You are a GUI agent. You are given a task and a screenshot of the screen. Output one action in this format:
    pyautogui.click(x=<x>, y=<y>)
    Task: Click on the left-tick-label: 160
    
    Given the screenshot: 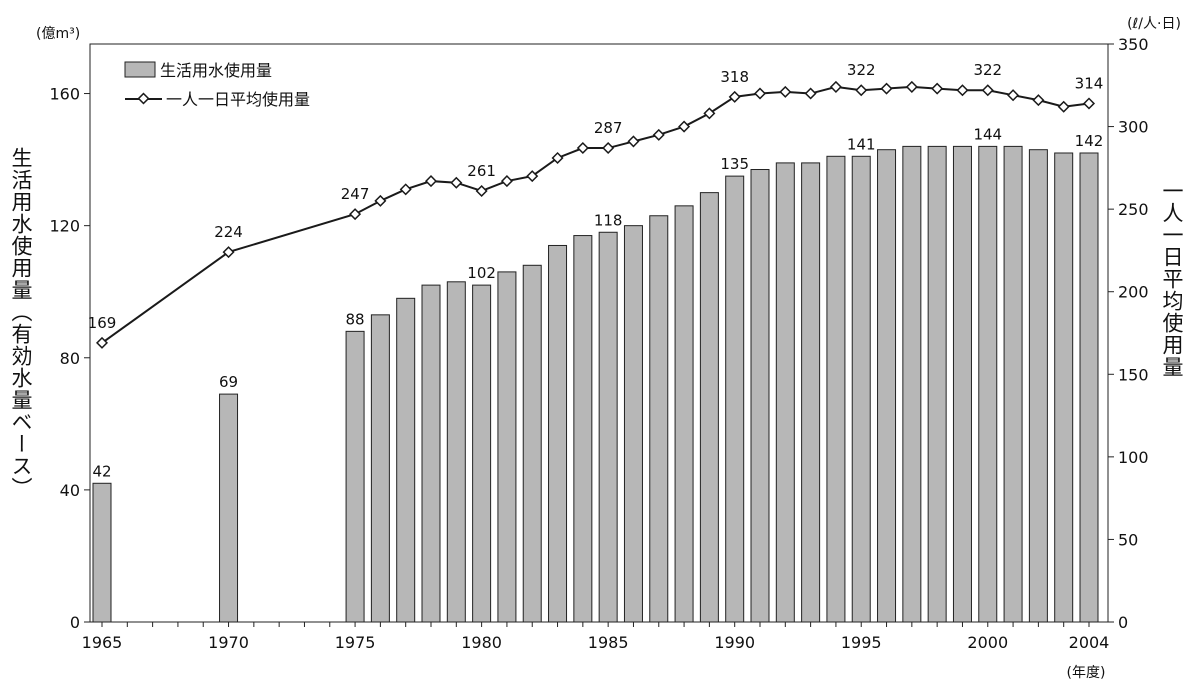 What is the action you would take?
    pyautogui.click(x=64, y=94)
    